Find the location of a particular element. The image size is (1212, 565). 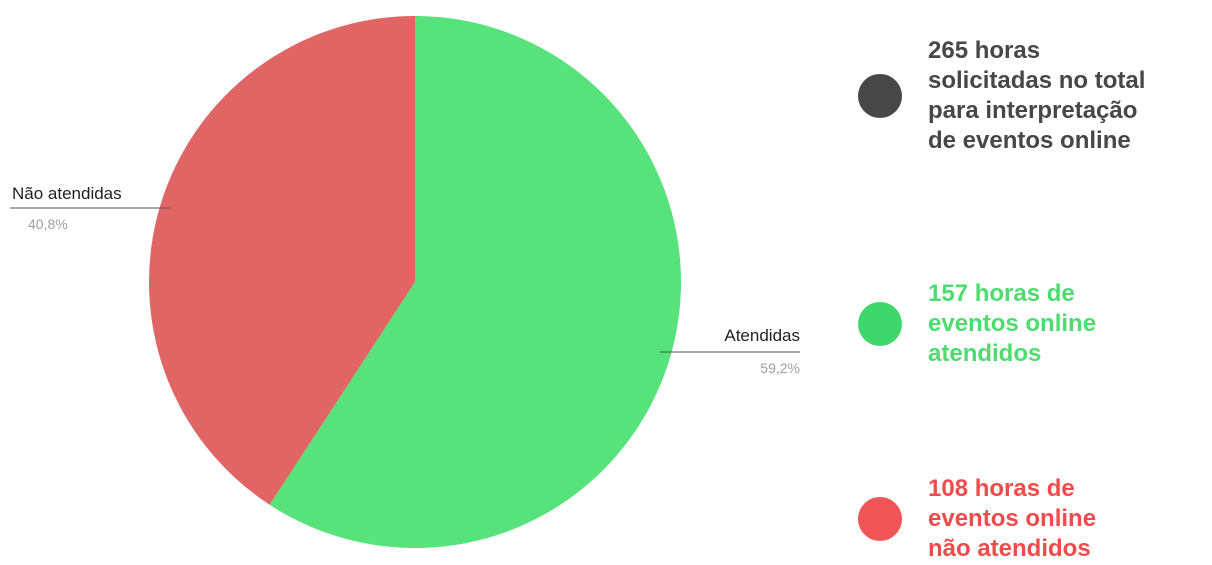

slice-label-1: Não atendidas is located at coordinates (67, 193).